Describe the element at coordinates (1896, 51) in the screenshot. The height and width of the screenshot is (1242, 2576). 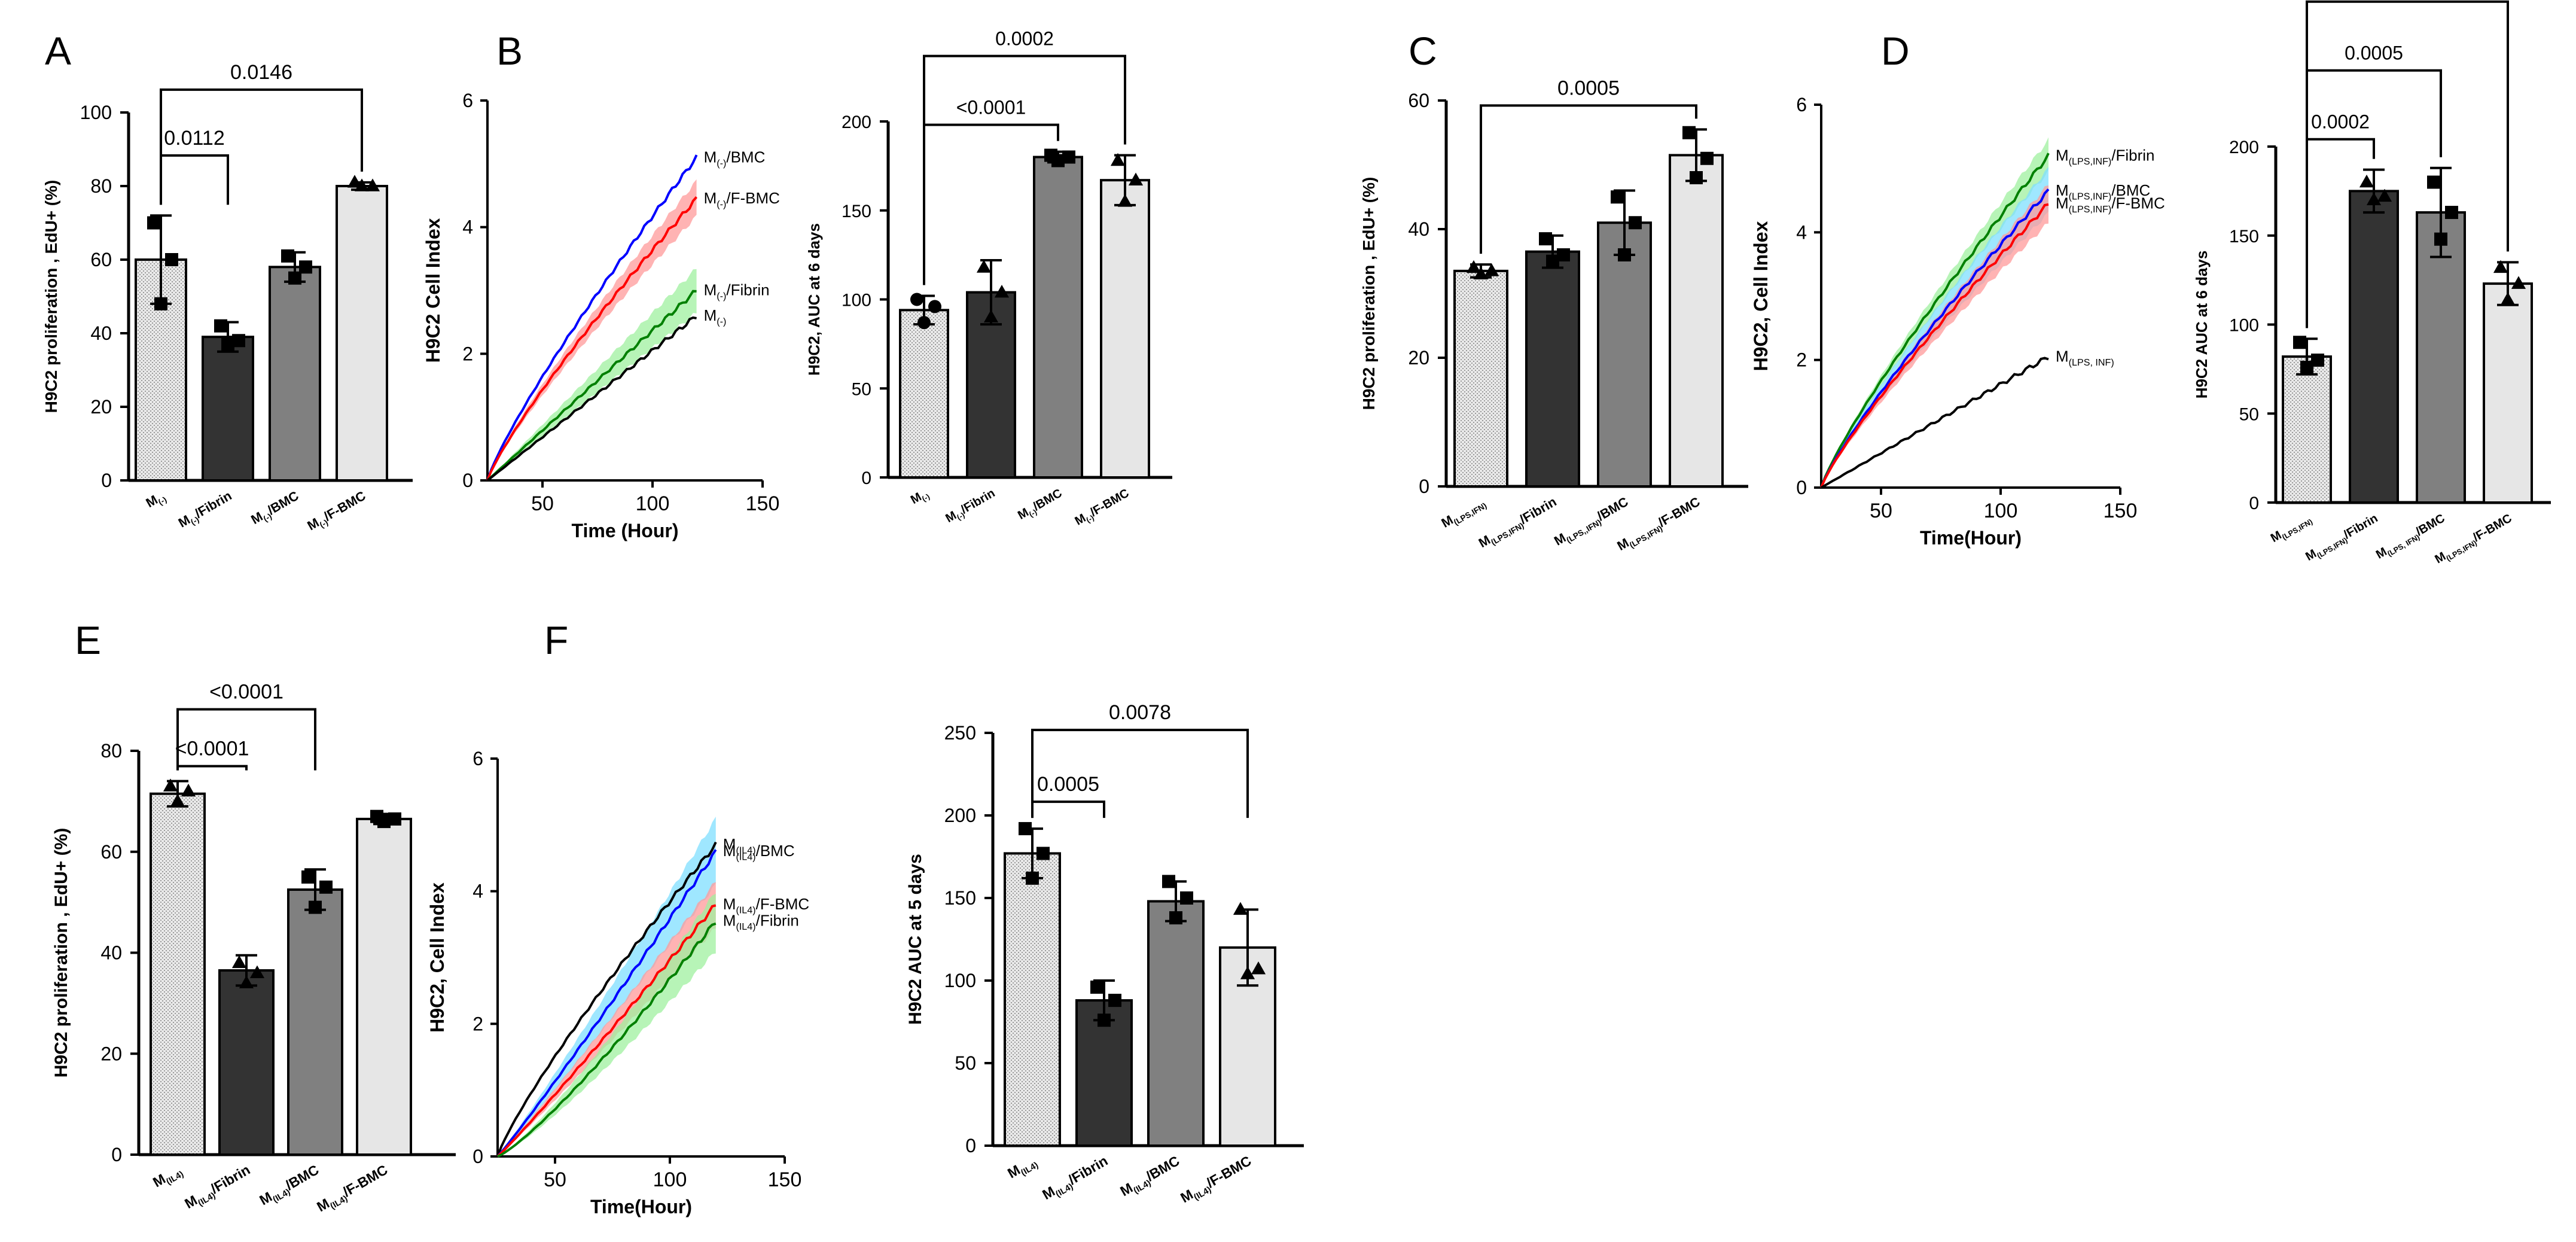
I see `panel-label-d: D` at that location.